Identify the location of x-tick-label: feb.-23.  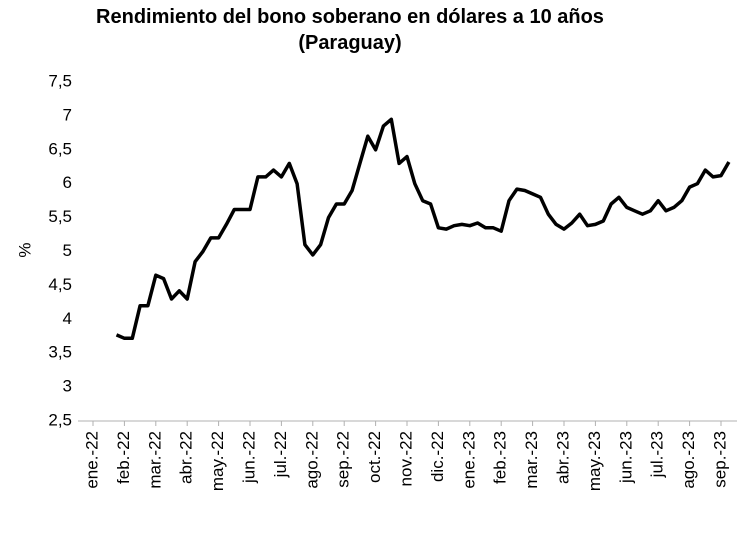
(500, 457).